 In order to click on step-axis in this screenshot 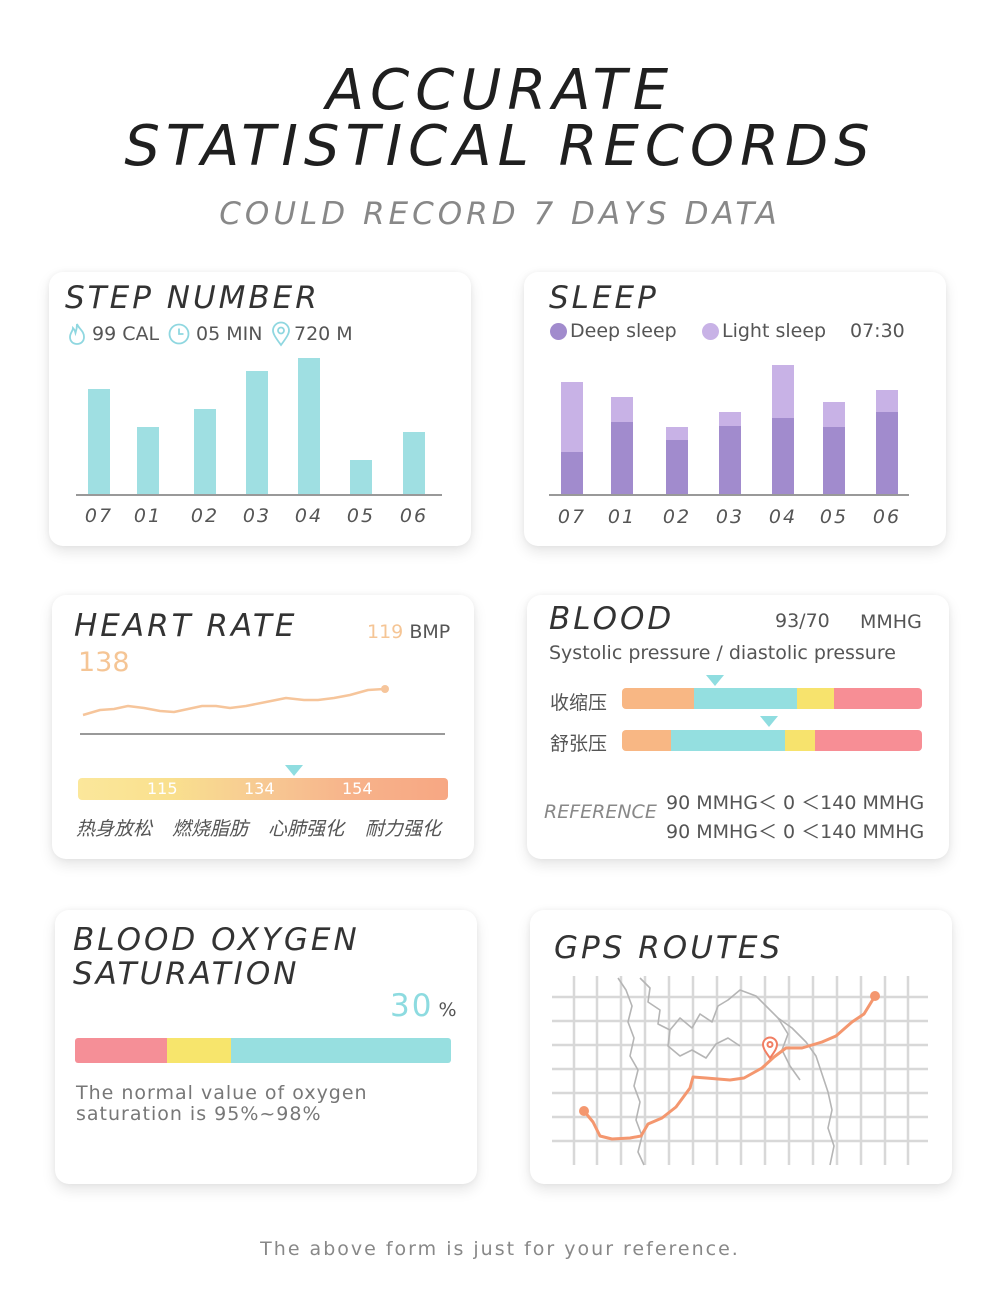, I will do `click(259, 495)`.